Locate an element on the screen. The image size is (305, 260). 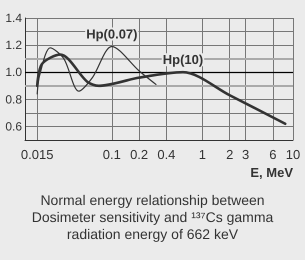
y-tick-label: 1.4 is located at coordinates (13, 18).